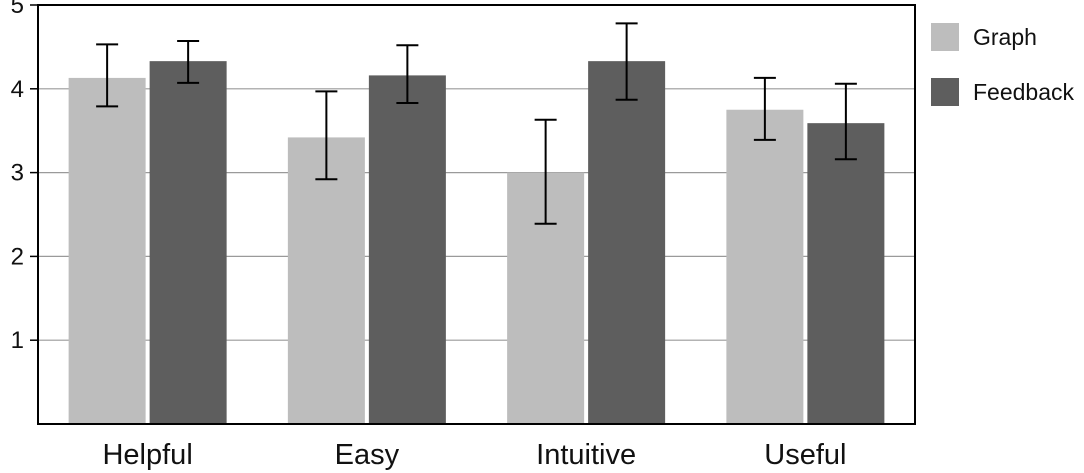  Describe the element at coordinates (17, 89) in the screenshot. I see `y-tick-label: 4` at that location.